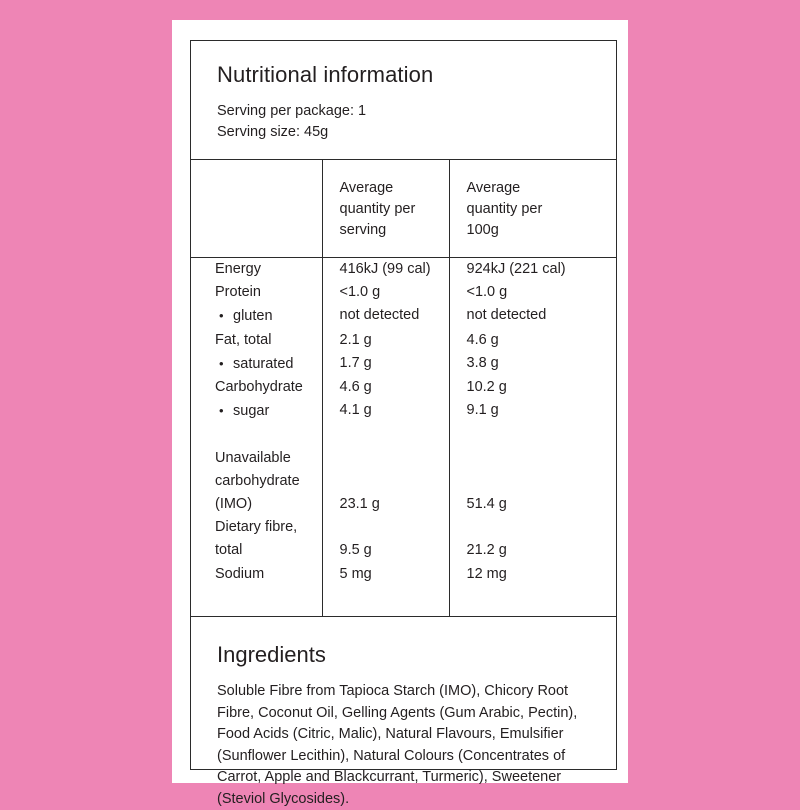 This screenshot has height=810, width=800. I want to click on row-value-gluten-100g: not detected, so click(532, 316).